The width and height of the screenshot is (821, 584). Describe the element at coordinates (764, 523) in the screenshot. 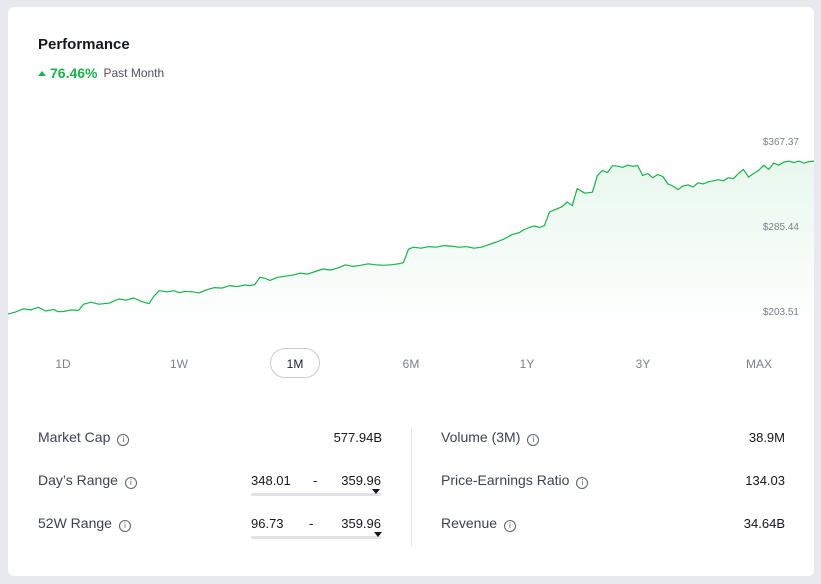

I see `stat-value: 34.64B` at that location.